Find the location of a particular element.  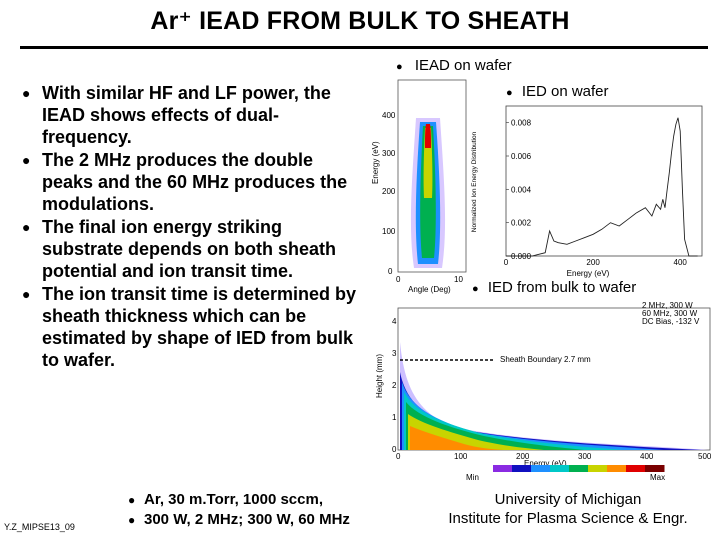

bulk-xtick: 500 is located at coordinates (705, 456).